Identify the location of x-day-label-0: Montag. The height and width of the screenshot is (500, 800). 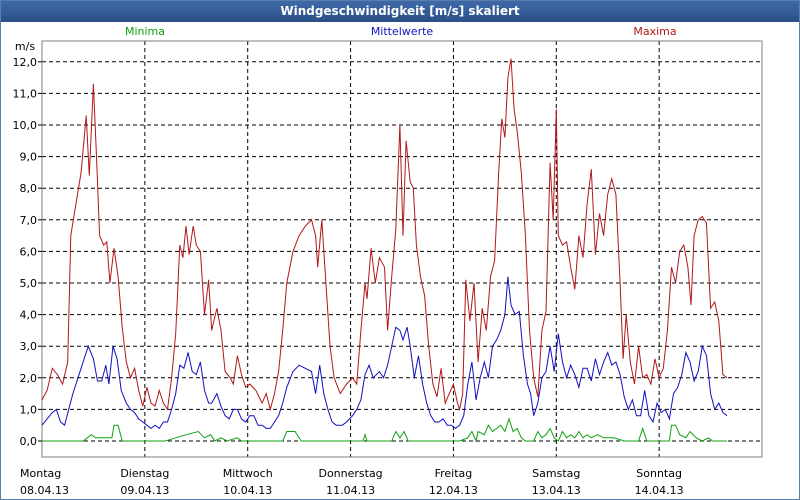
(40, 473).